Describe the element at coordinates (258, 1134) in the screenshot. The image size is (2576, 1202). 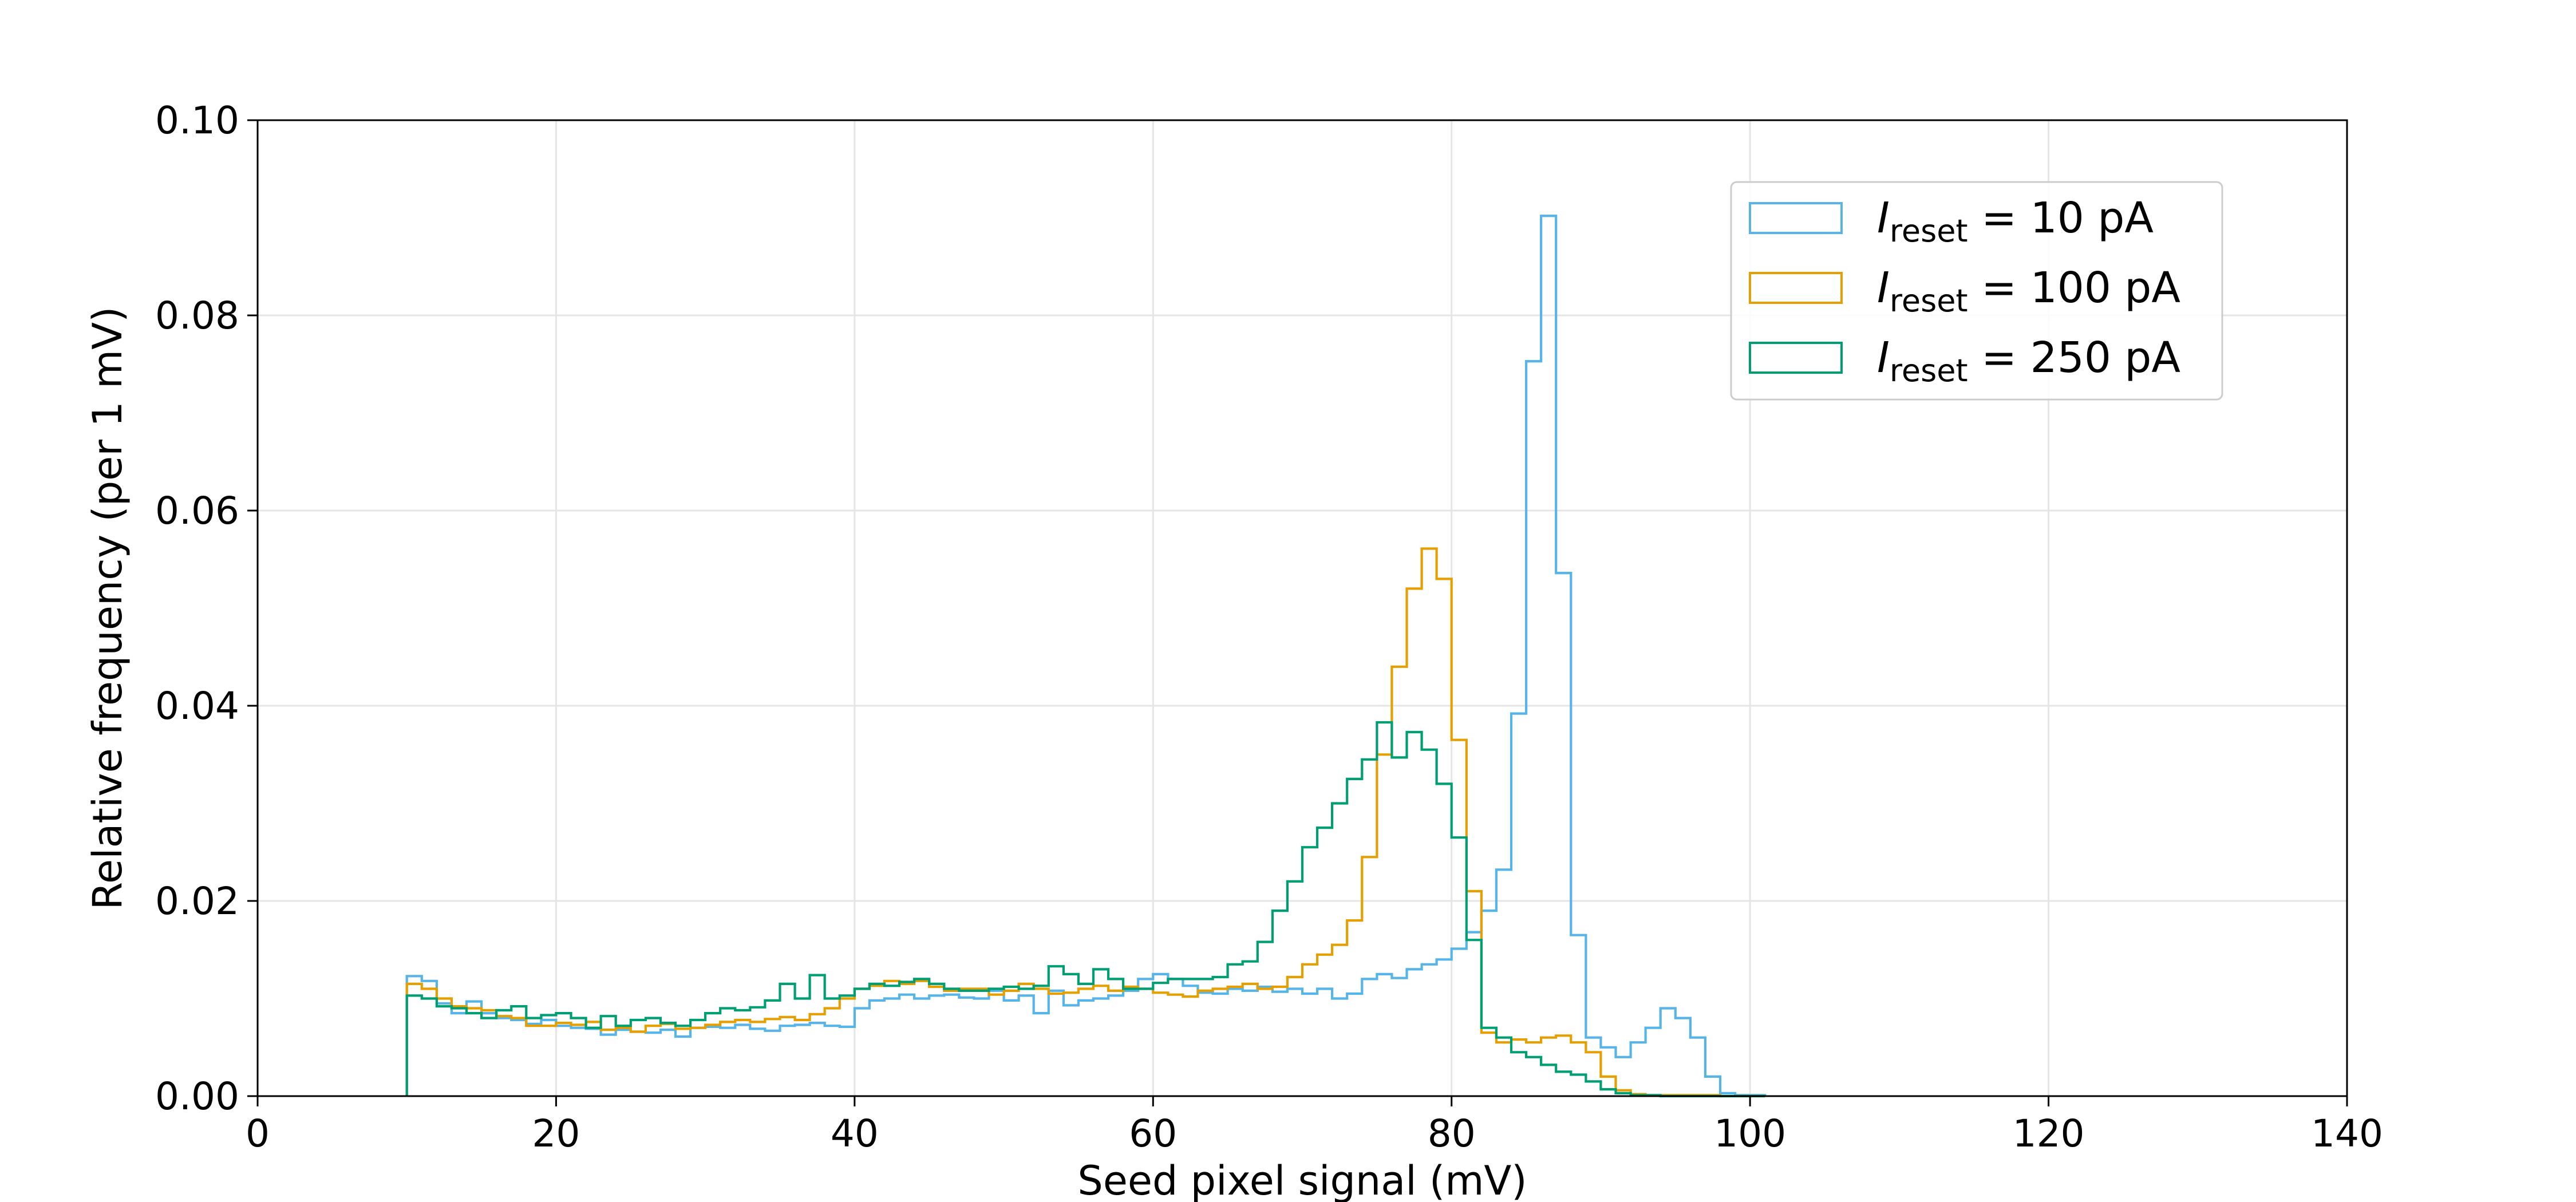
I see `x-tick-label: 0` at that location.